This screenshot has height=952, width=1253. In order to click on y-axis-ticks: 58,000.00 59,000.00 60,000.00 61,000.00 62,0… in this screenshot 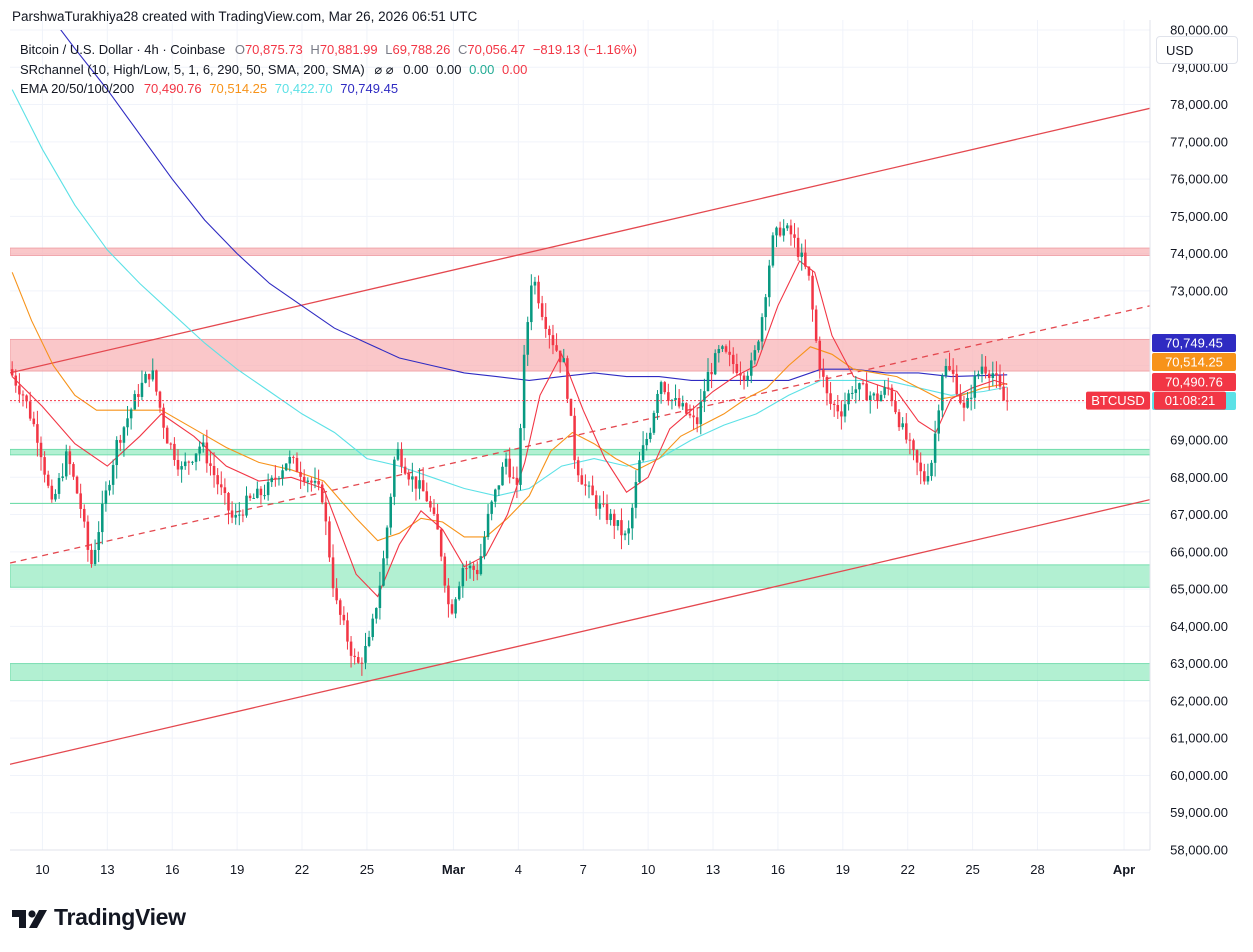, I will do `click(1199, 440)`.